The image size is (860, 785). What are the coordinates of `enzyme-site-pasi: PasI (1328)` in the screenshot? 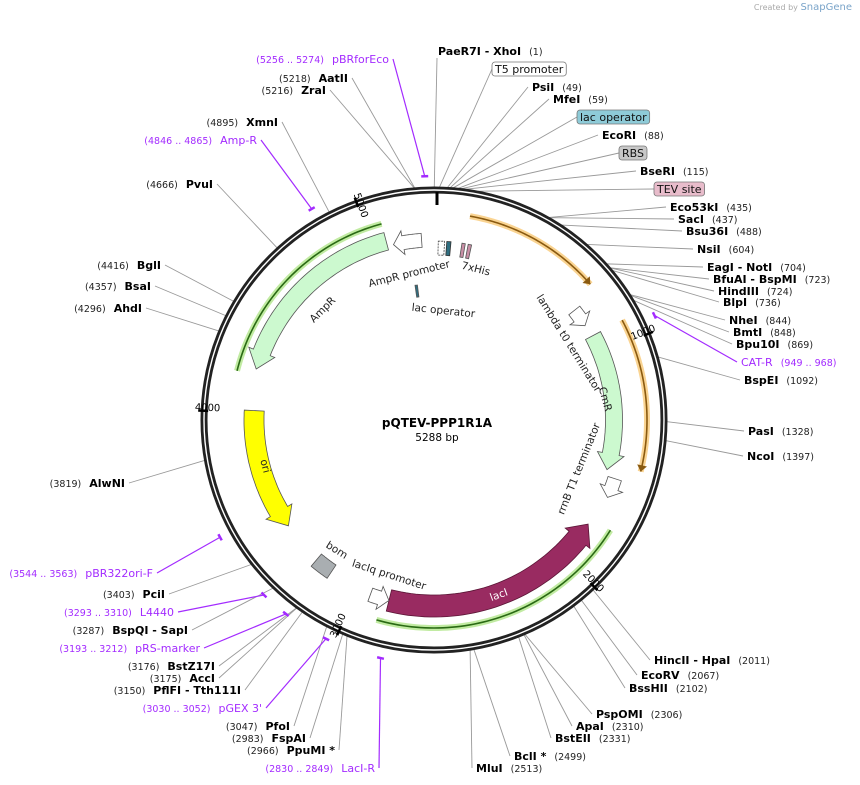 It's located at (780, 431).